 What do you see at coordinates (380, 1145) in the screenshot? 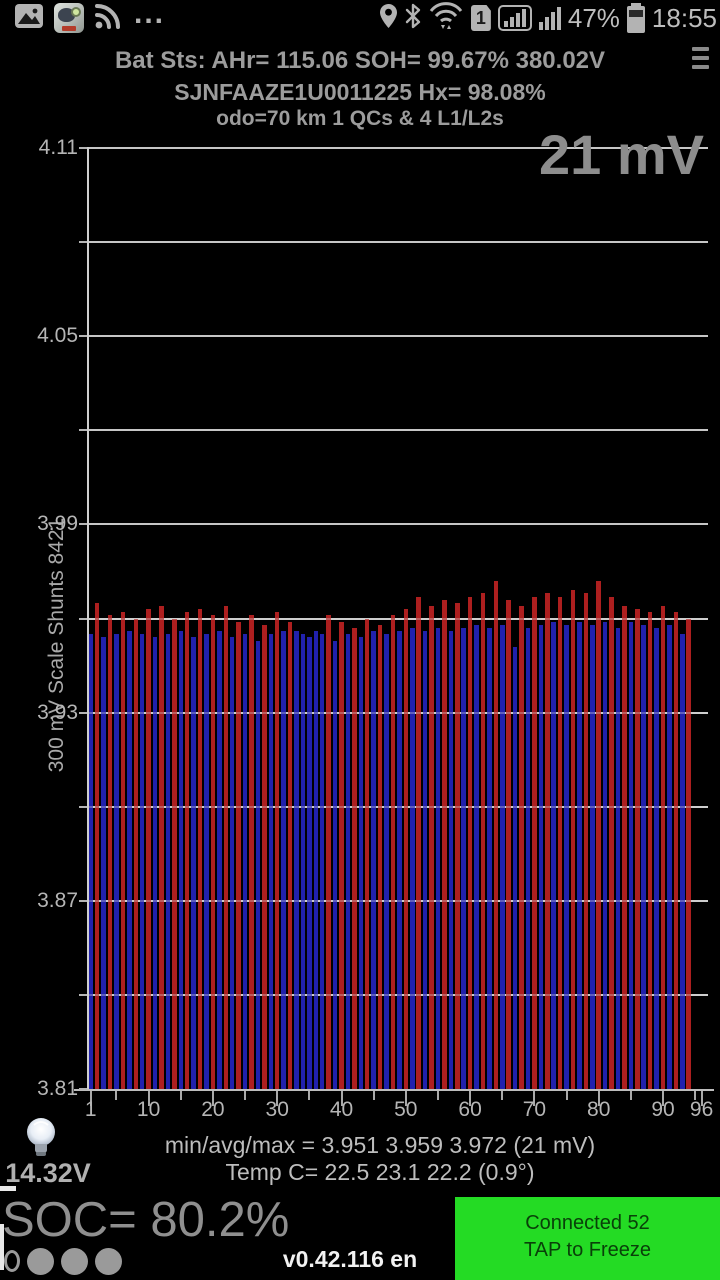
I see `min-avg-max-text: min/avg/max = 3.951 3.959 3.972 (21 mV)` at bounding box center [380, 1145].